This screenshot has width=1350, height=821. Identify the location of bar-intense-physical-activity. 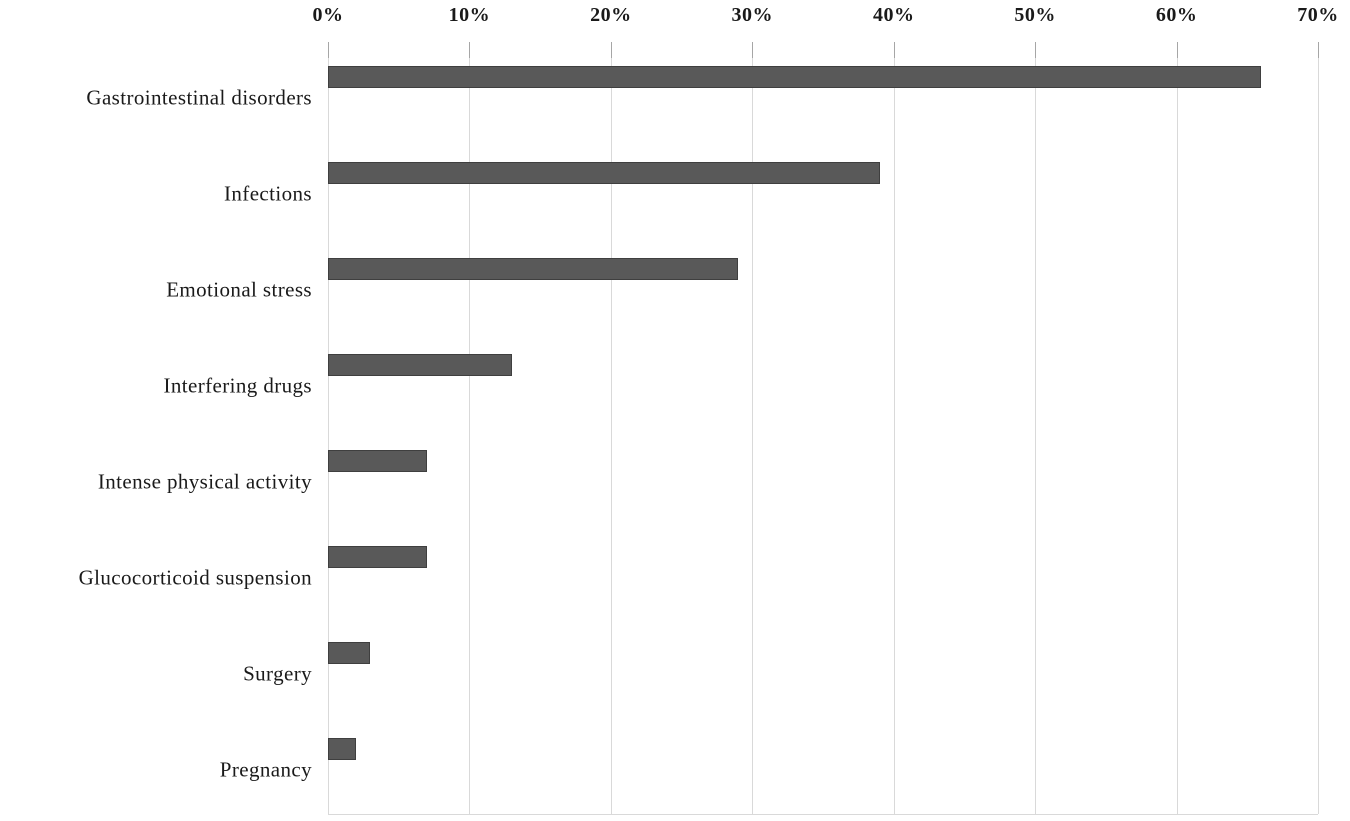
(377, 461).